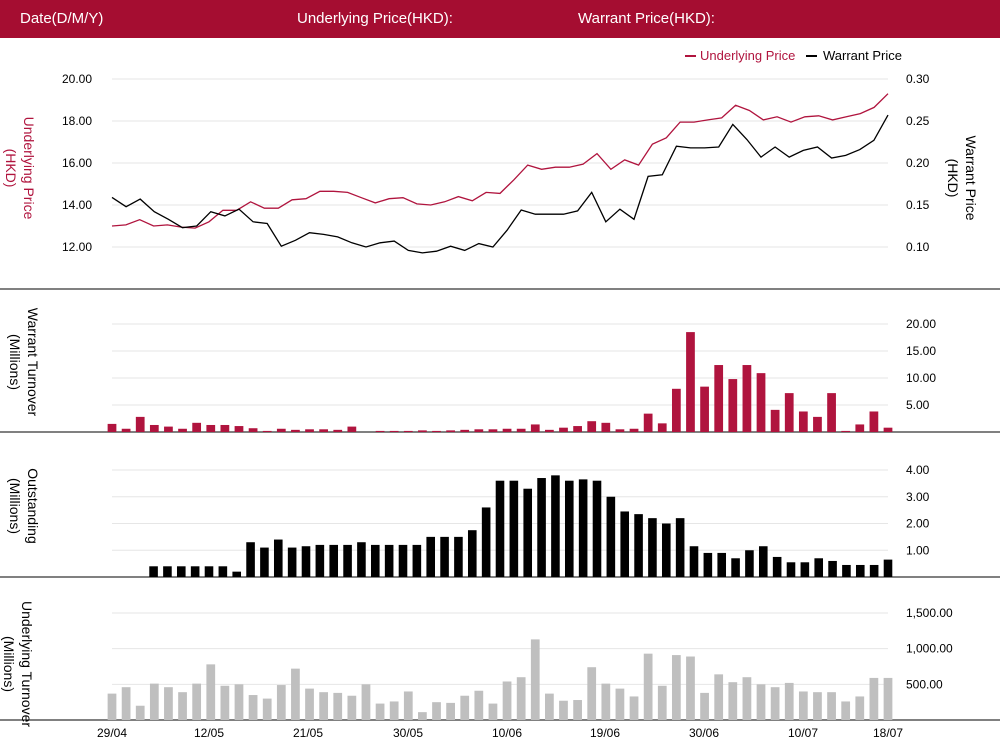 The height and width of the screenshot is (751, 1000). Describe the element at coordinates (500, 161) in the screenshot. I see `underlying-price-line` at that location.